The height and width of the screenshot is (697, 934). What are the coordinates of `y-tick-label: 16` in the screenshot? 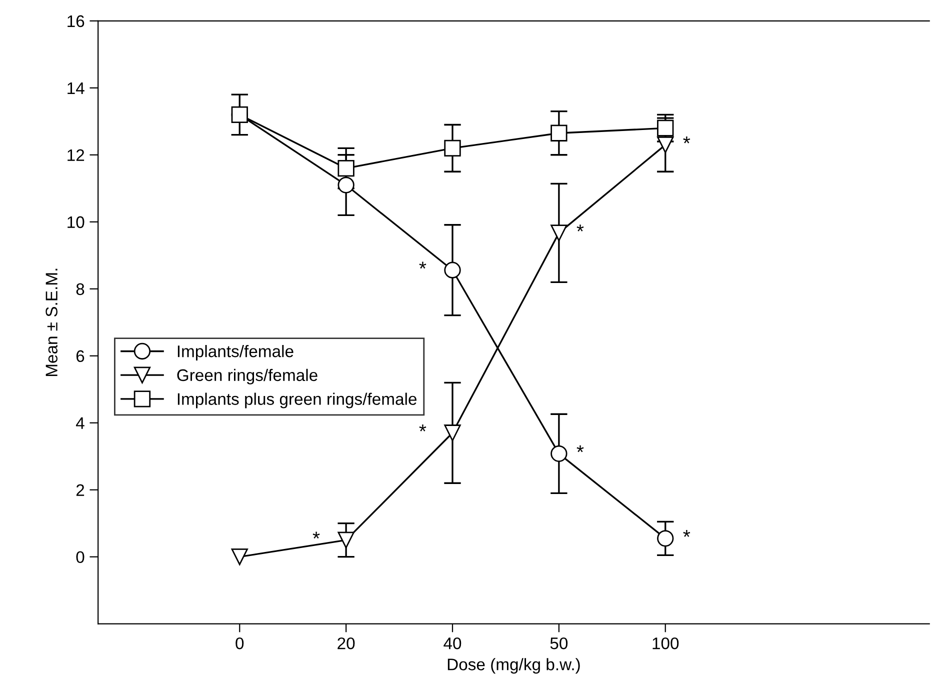 It's located at (76, 21).